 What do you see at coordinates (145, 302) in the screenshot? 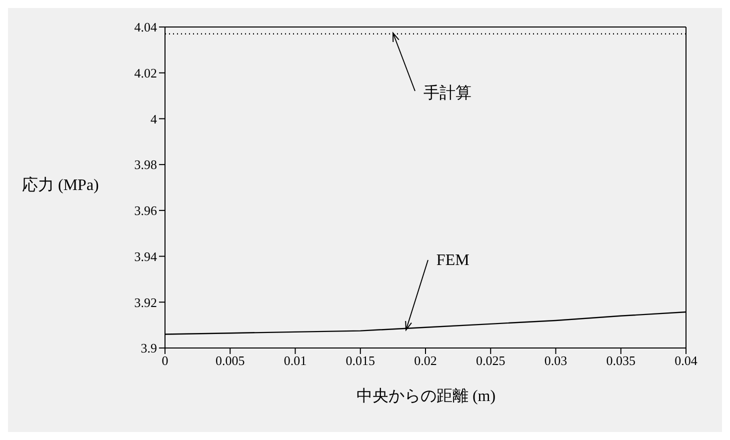
I see `y-tick-label: 3.92` at bounding box center [145, 302].